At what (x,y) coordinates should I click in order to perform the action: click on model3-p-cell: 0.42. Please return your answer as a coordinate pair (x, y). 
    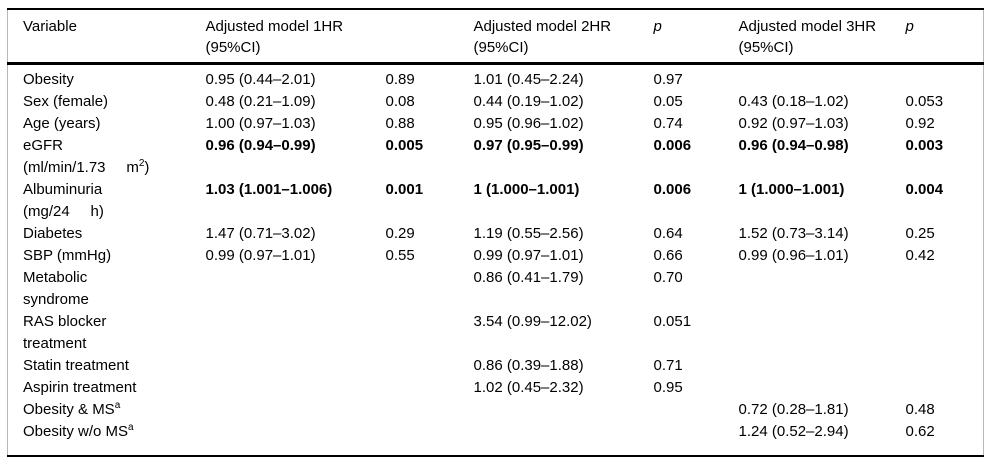
    Looking at the image, I should click on (920, 255).